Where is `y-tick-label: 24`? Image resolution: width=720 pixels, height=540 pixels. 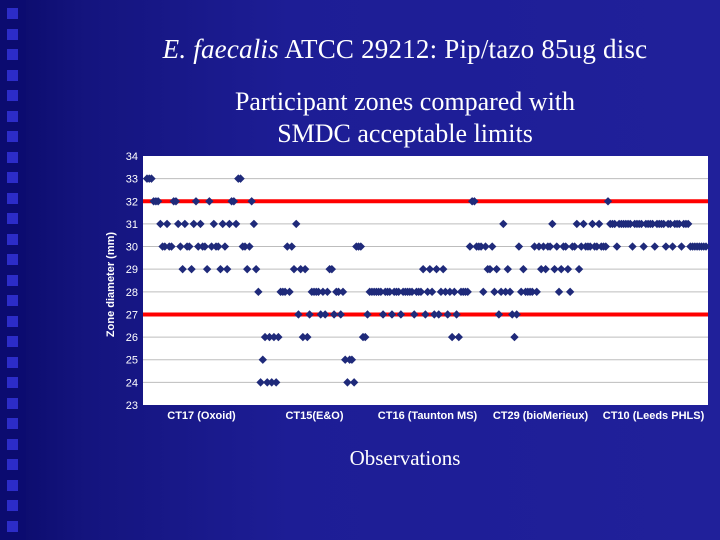
y-tick-label: 24 is located at coordinates (132, 383).